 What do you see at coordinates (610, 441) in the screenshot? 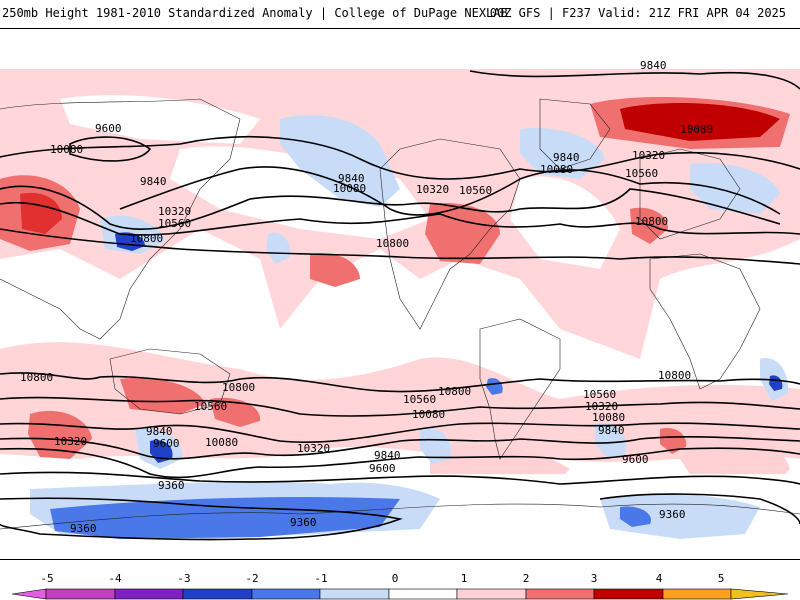
I see `anomaly-neg1-sh-east` at bounding box center [610, 441].